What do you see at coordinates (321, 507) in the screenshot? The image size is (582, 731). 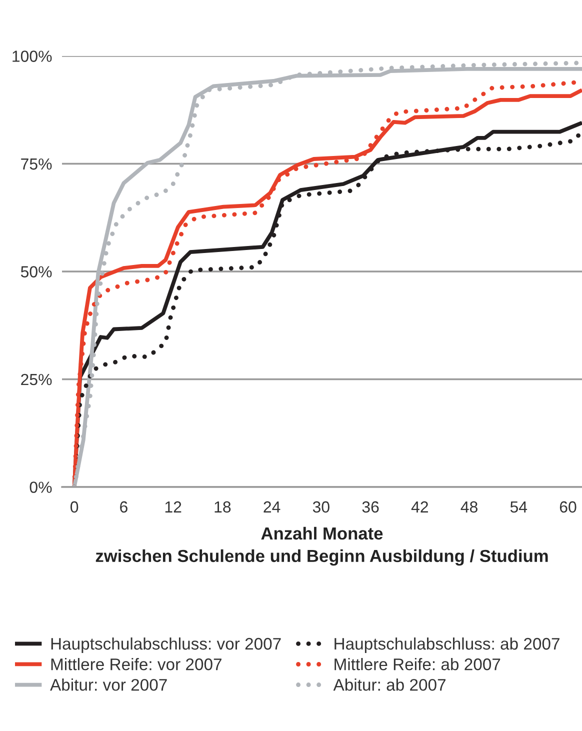 I see `x-tick-label: 30` at bounding box center [321, 507].